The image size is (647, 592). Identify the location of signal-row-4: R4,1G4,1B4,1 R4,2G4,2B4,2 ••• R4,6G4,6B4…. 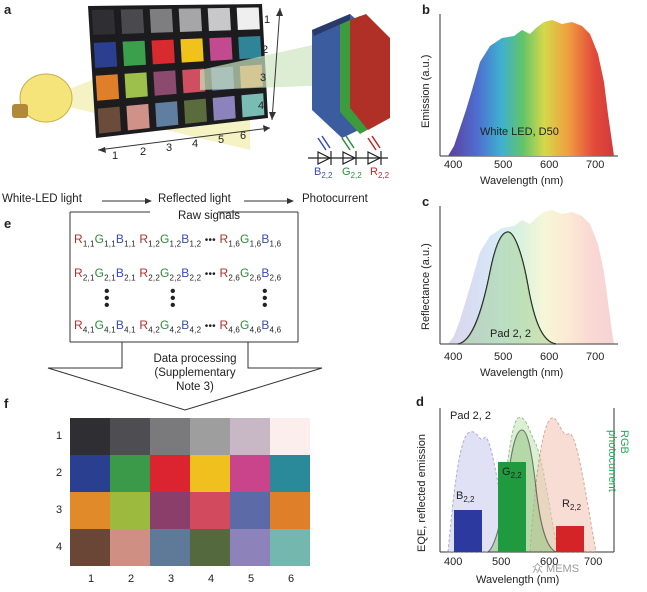
(178, 326).